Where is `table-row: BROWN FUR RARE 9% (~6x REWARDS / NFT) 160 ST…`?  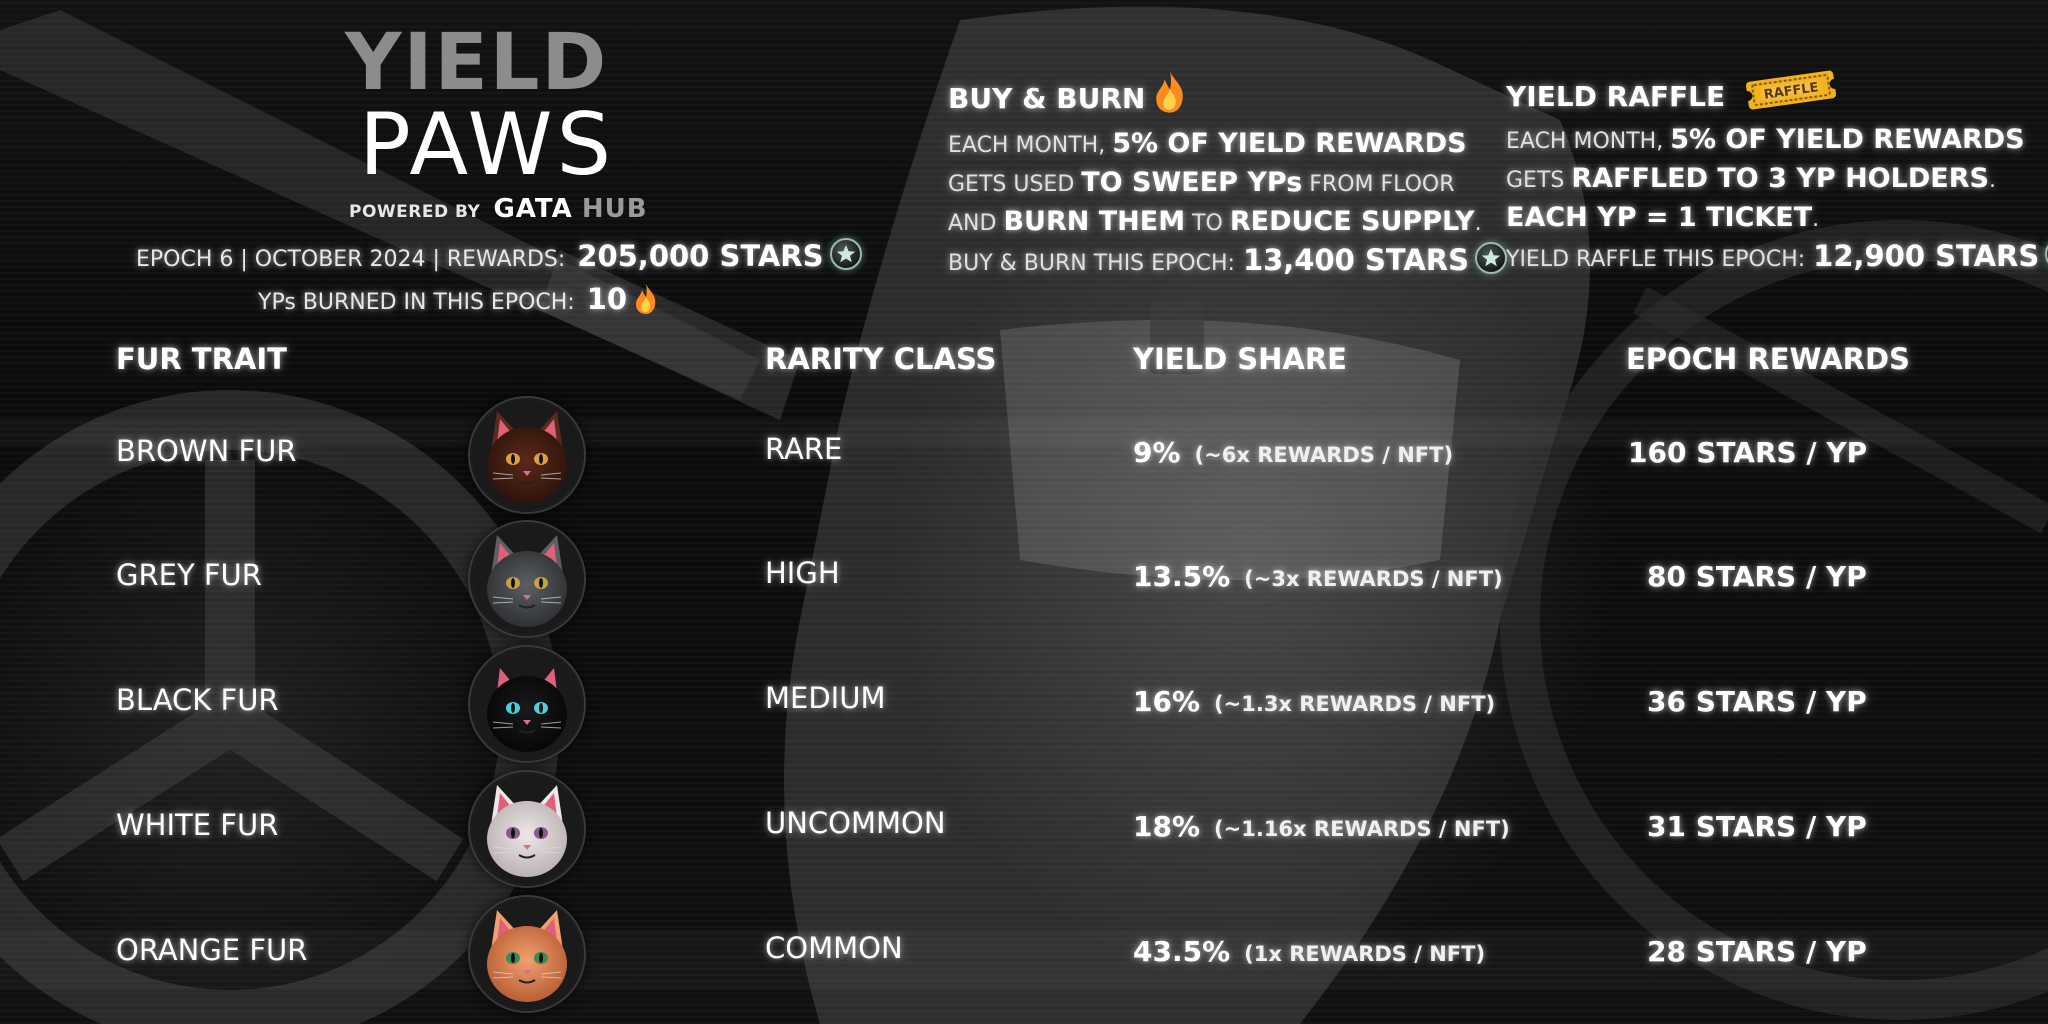 table-row: BROWN FUR RARE 9% (~6x REWARDS / NFT) 160 ST… is located at coordinates (1024, 454).